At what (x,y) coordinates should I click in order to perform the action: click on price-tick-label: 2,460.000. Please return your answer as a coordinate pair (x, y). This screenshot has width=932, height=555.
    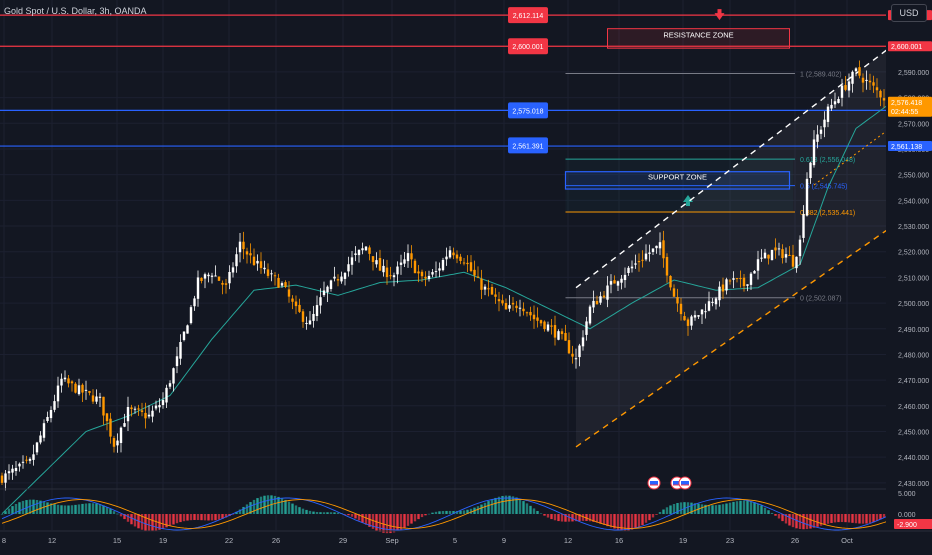
    Looking at the image, I should click on (913, 407).